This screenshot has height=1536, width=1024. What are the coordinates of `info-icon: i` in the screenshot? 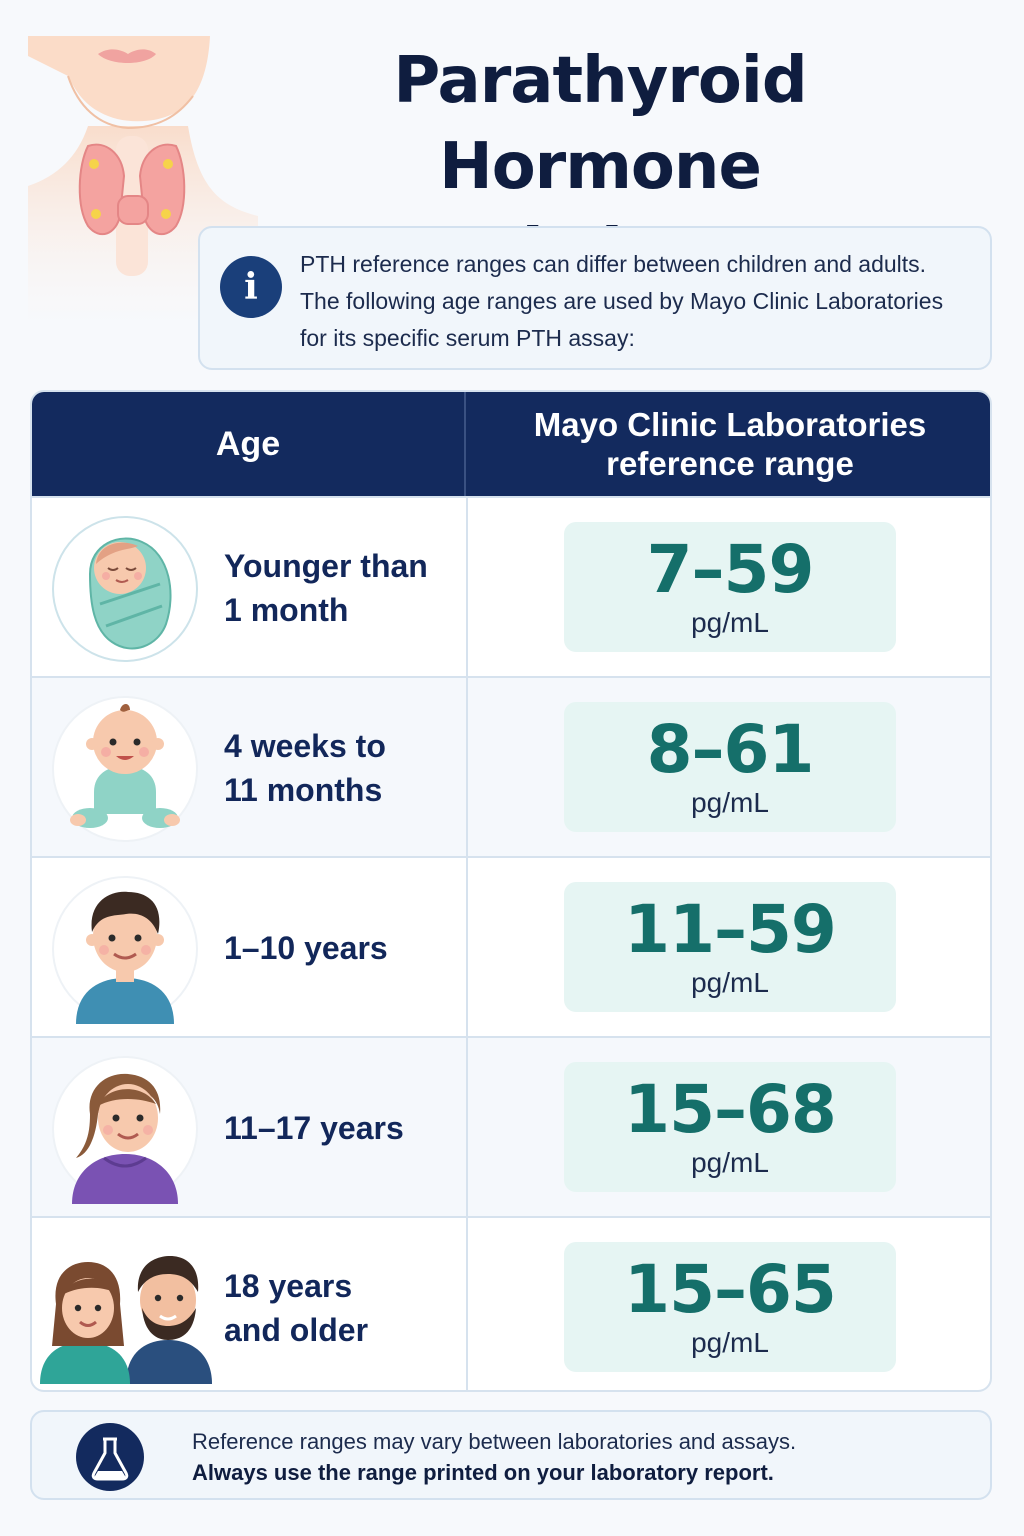 It's located at (251, 287).